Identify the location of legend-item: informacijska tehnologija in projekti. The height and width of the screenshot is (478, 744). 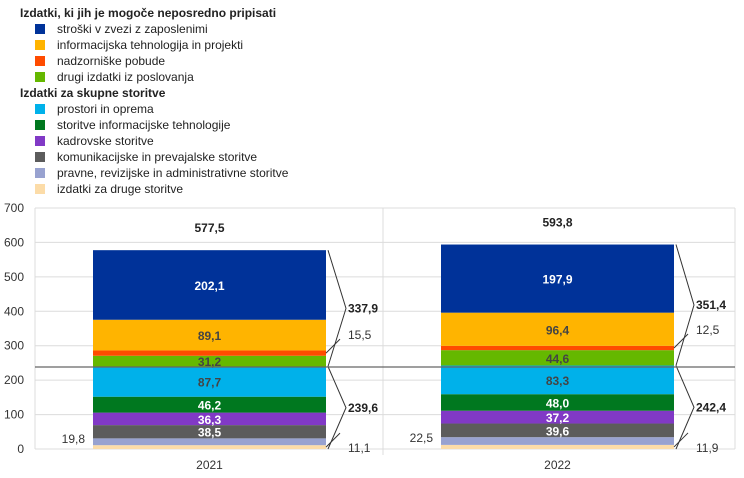
(139, 45).